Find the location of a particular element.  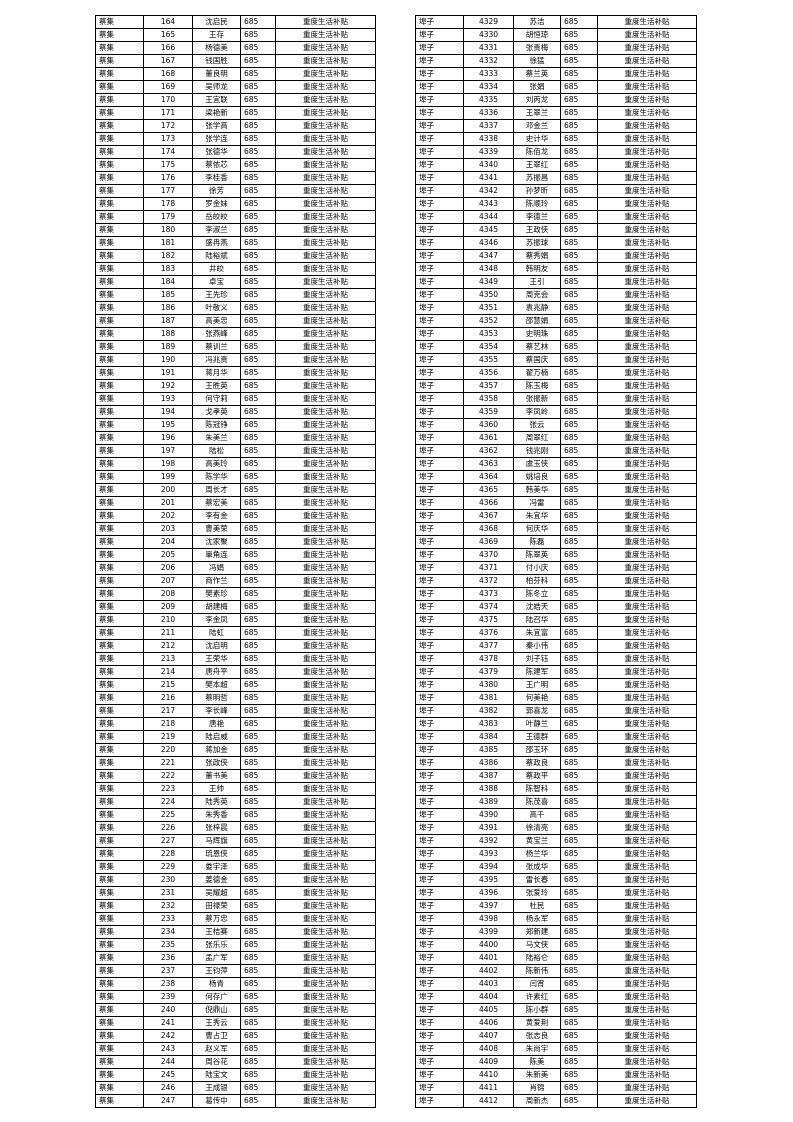

number-cell: 4346 is located at coordinates (489, 243).